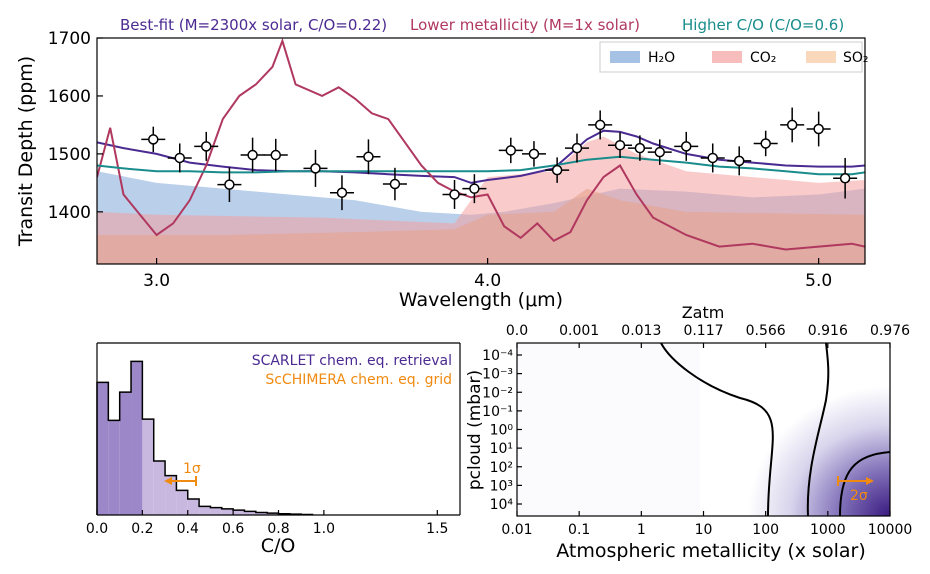 This screenshot has height=574, width=930. Describe the element at coordinates (766, 331) in the screenshot. I see `heatmap-top-tick-label: 0.566` at that location.